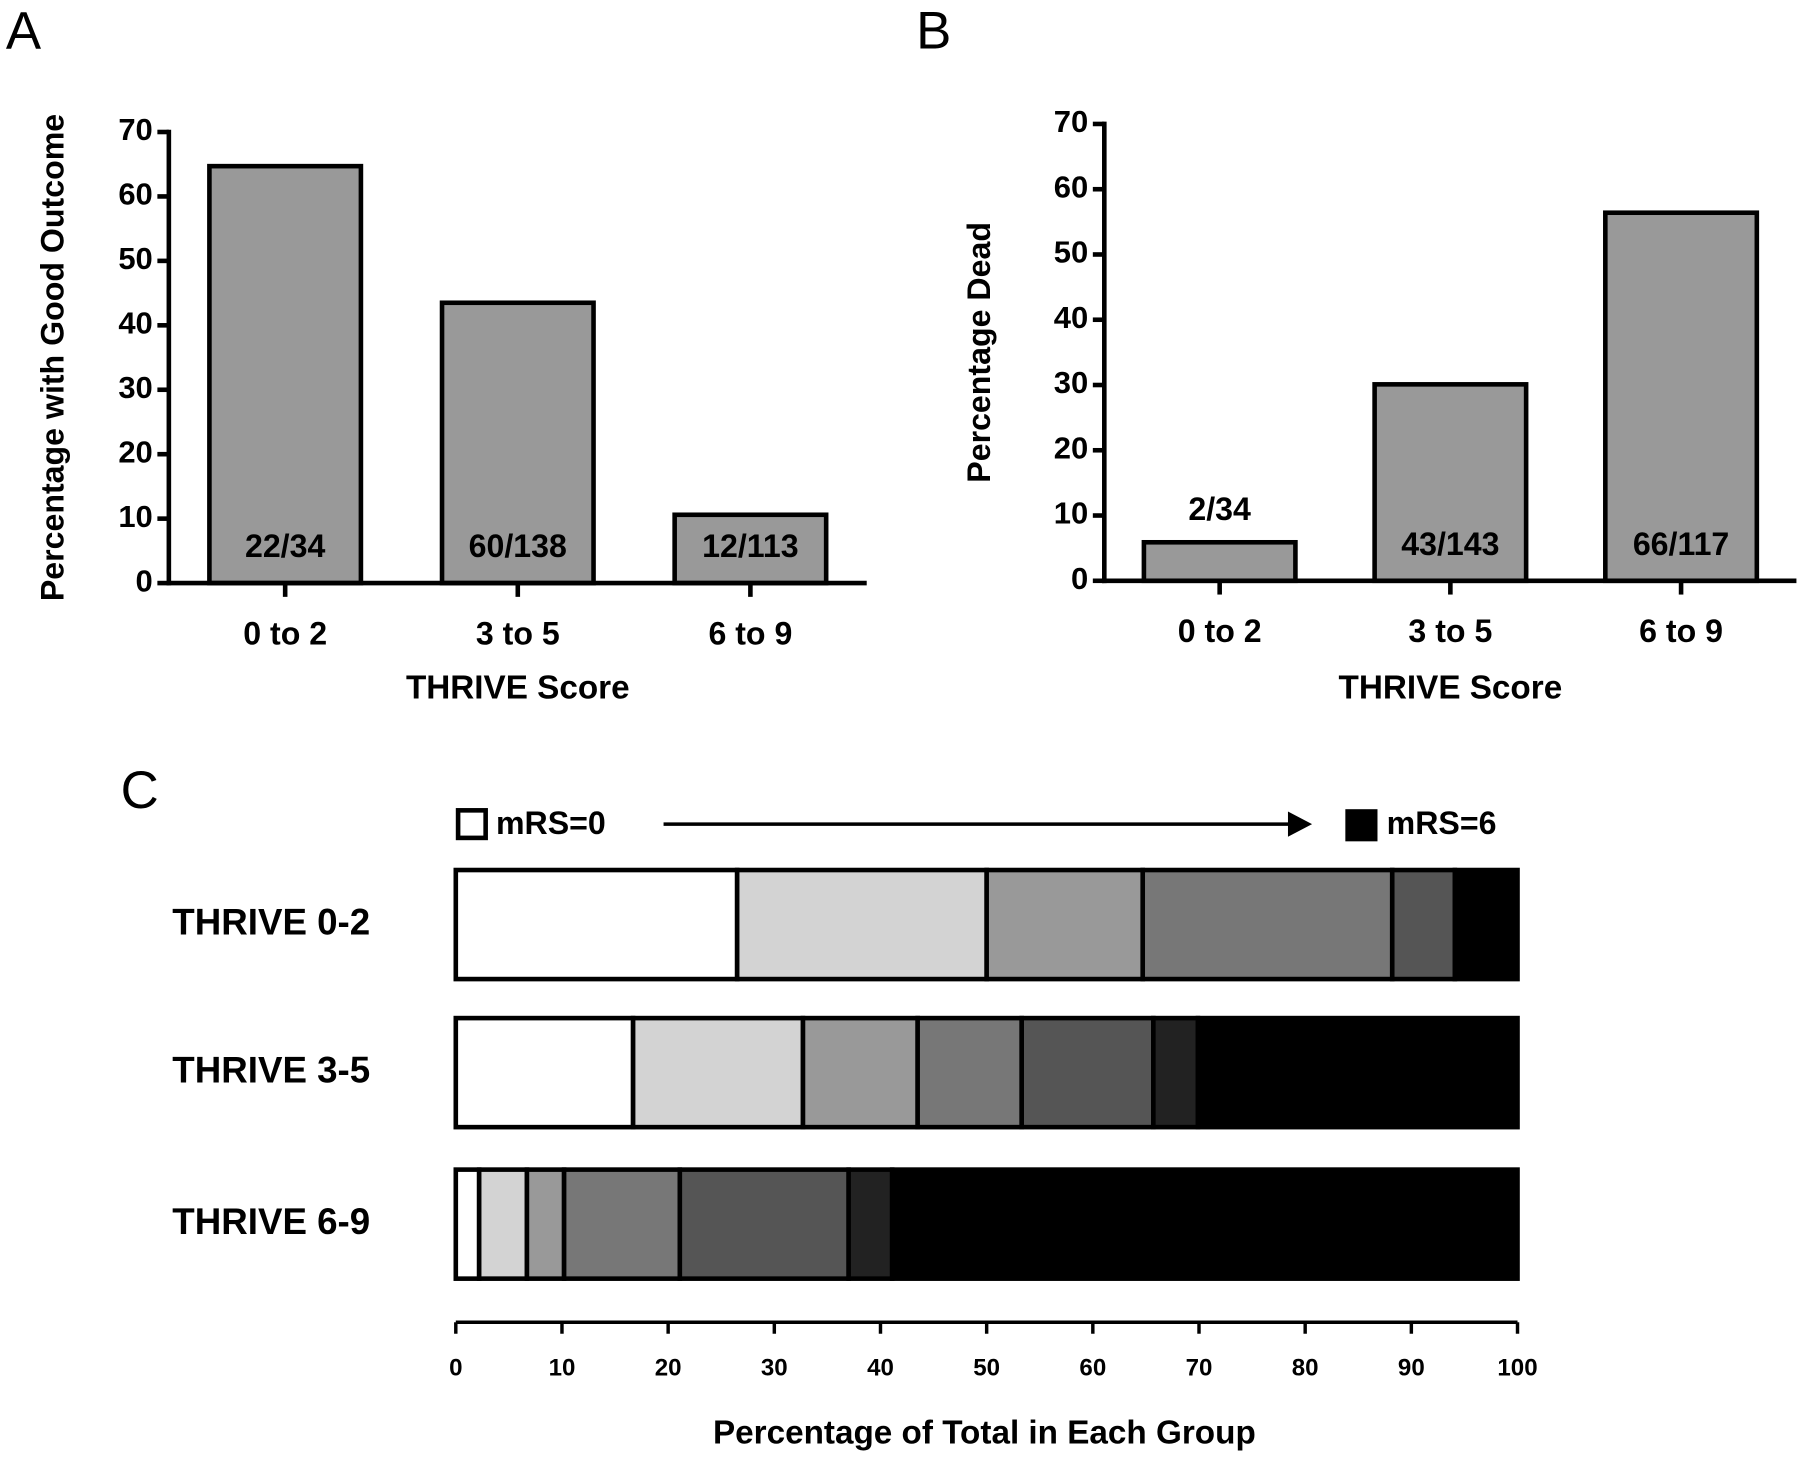 The image size is (1800, 1460). What do you see at coordinates (518, 546) in the screenshot?
I see `value-label: 60/138` at bounding box center [518, 546].